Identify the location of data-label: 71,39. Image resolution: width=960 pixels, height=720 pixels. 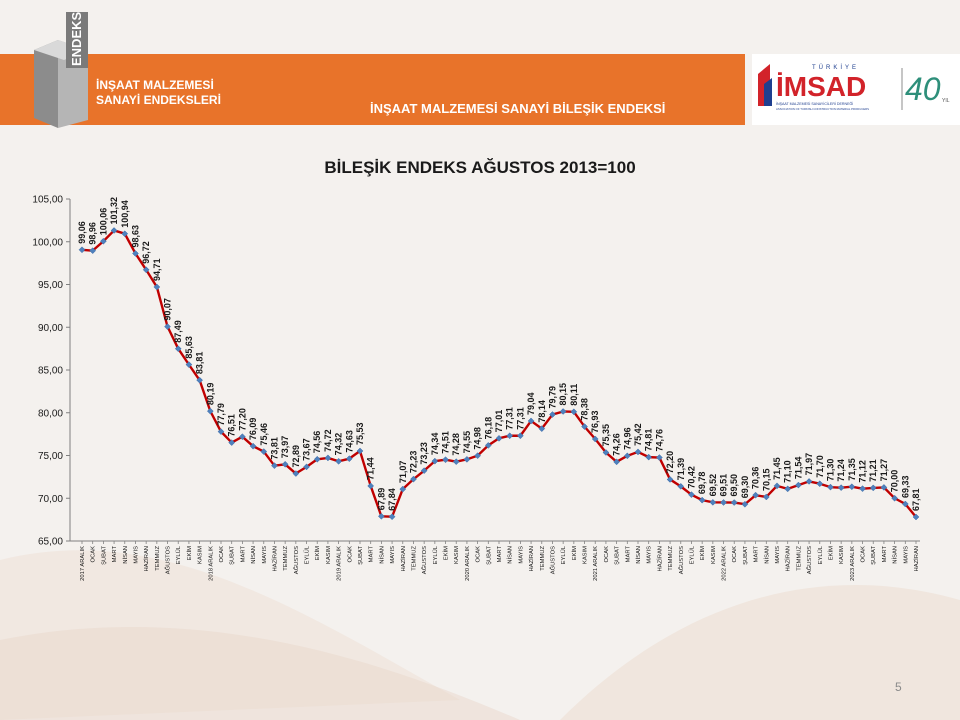
(681, 469).